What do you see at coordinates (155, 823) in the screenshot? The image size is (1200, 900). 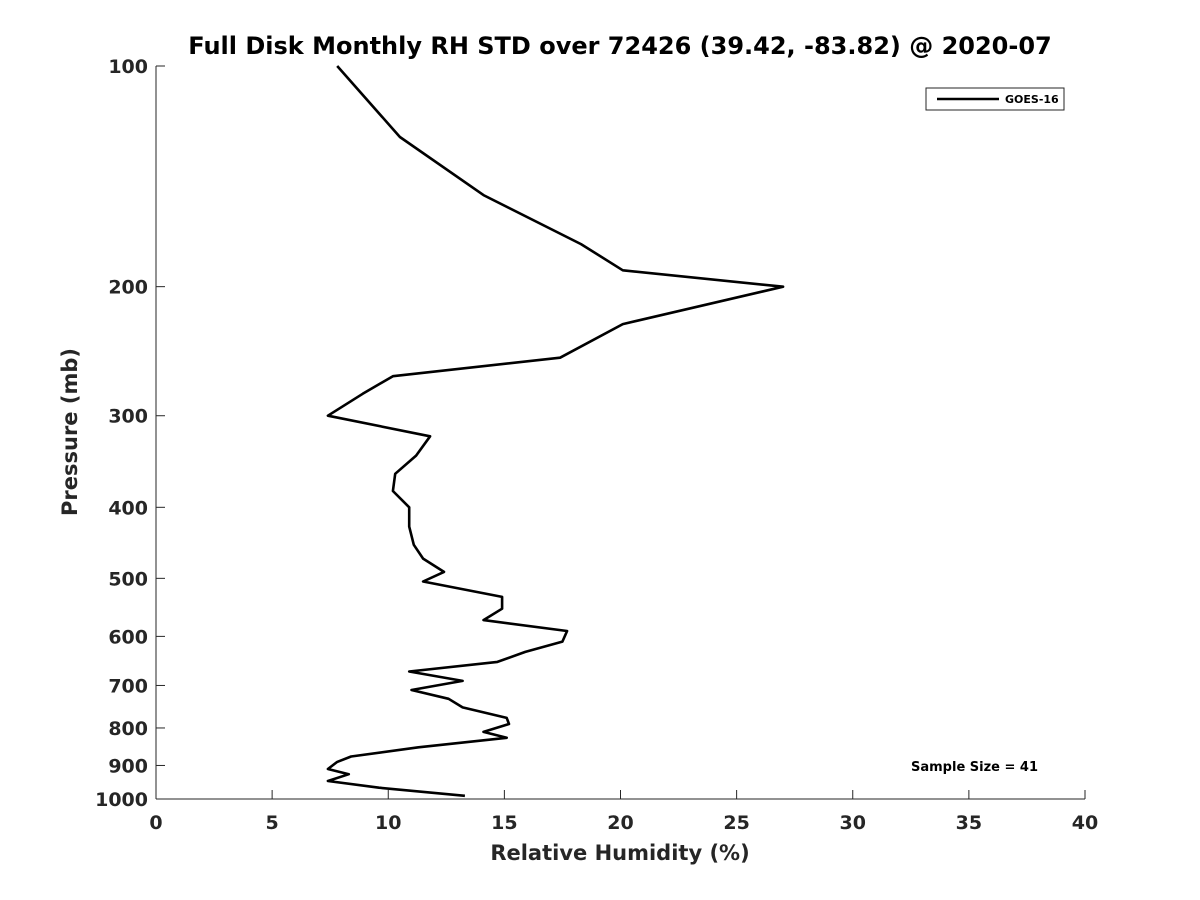 I see `x-tick-label: 0` at bounding box center [155, 823].